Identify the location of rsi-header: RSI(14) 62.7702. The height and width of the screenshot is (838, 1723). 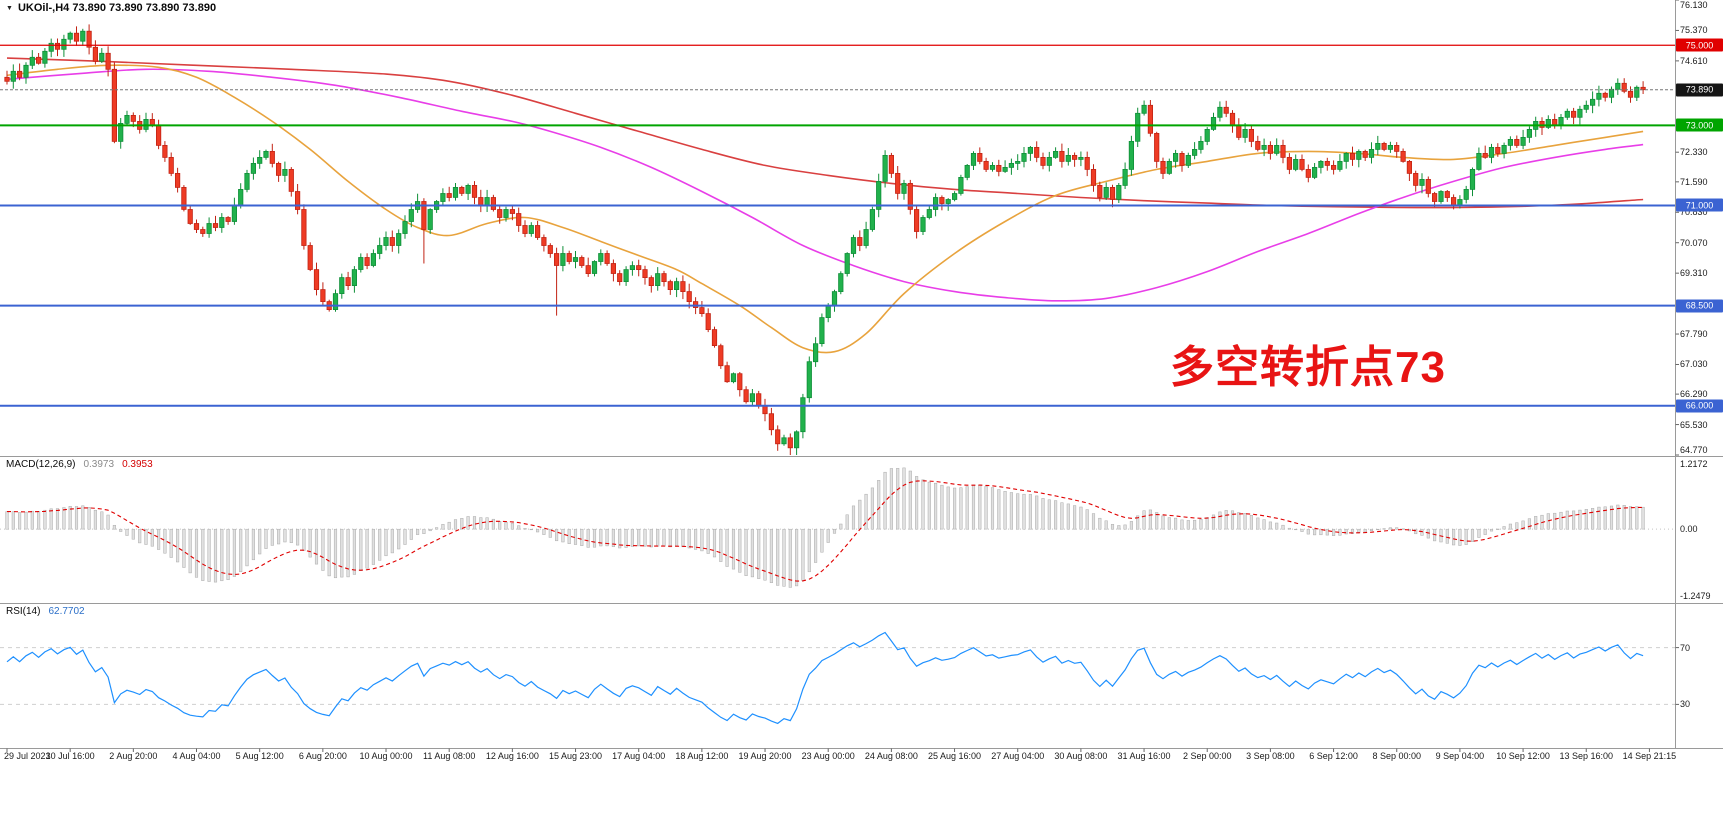
(45, 611).